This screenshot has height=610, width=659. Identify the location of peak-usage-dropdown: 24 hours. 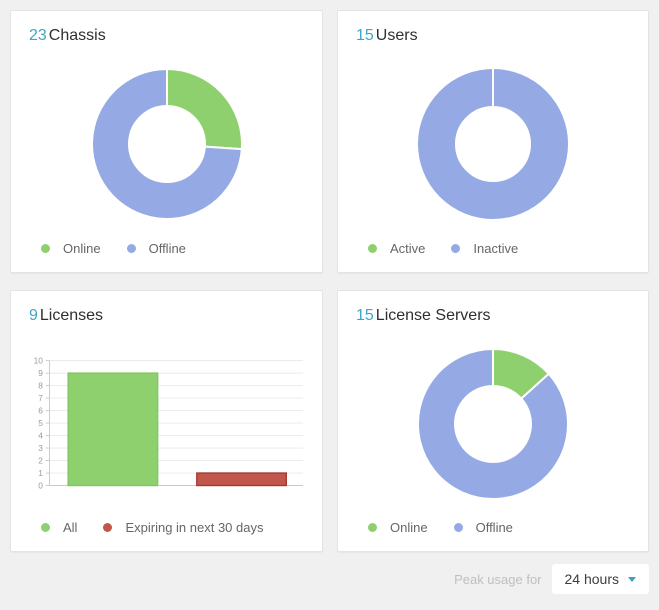
(600, 579).